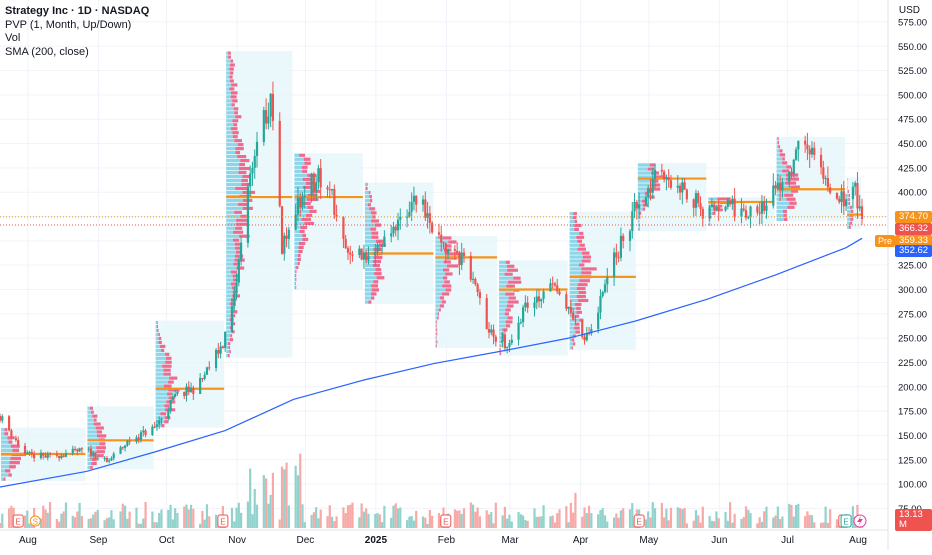 The height and width of the screenshot is (555, 932). What do you see at coordinates (913, 520) in the screenshot?
I see `volume-value-badge: 13.13 M` at bounding box center [913, 520].